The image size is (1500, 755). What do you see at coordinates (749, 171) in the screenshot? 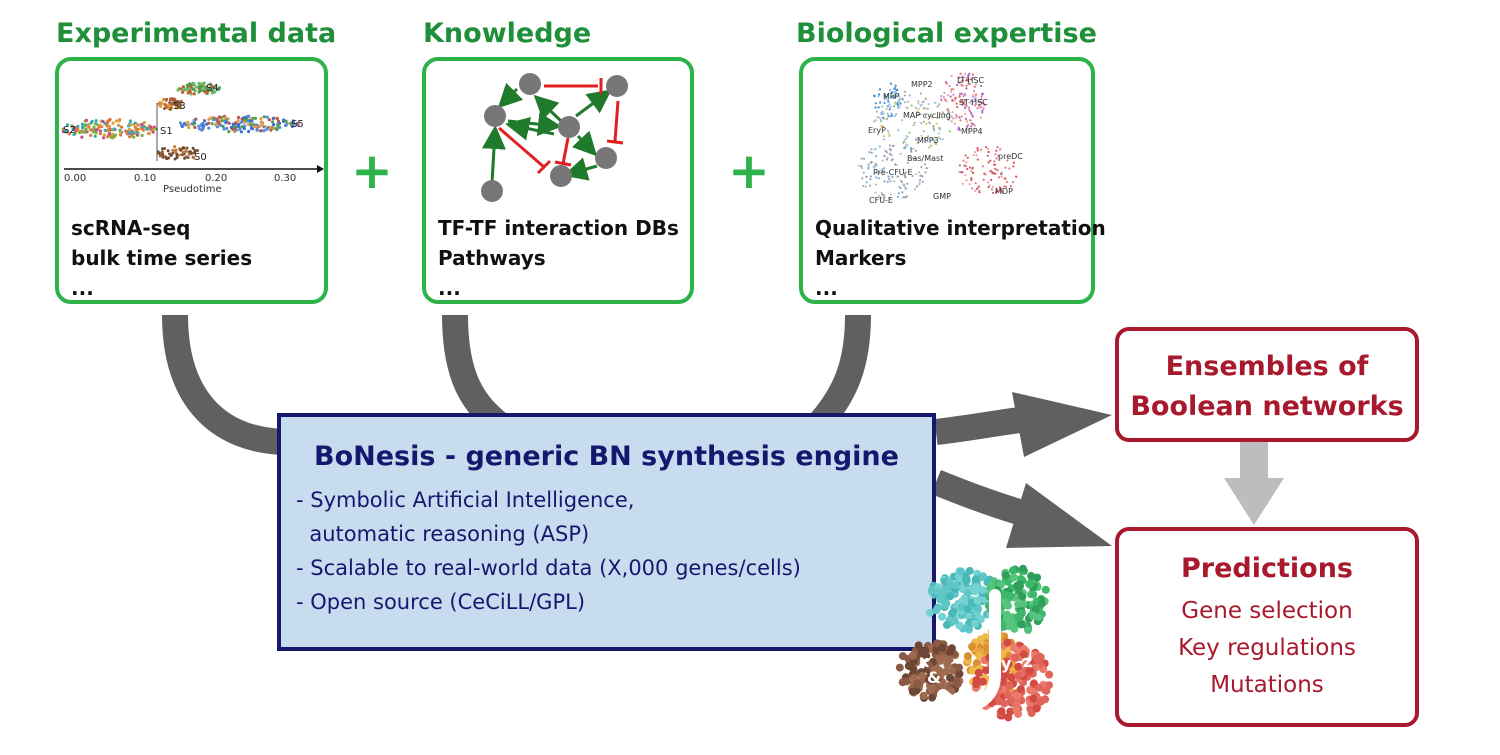
I see `plus-sign-2: +` at bounding box center [749, 171].